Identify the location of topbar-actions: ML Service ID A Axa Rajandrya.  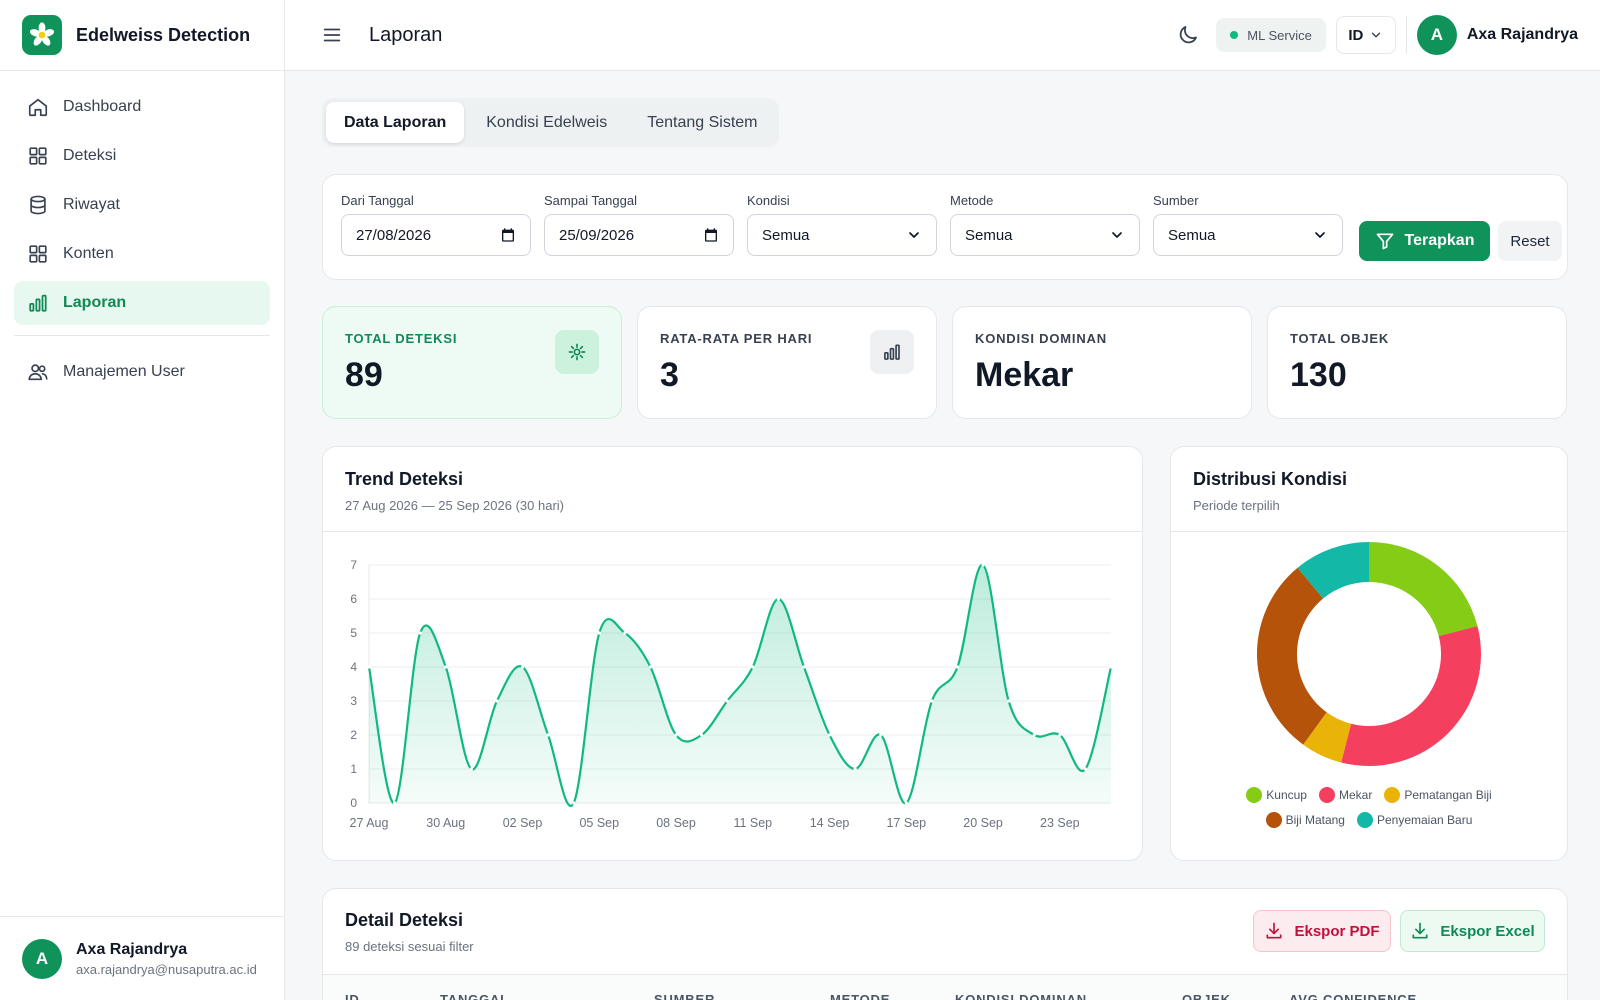
(1377, 35).